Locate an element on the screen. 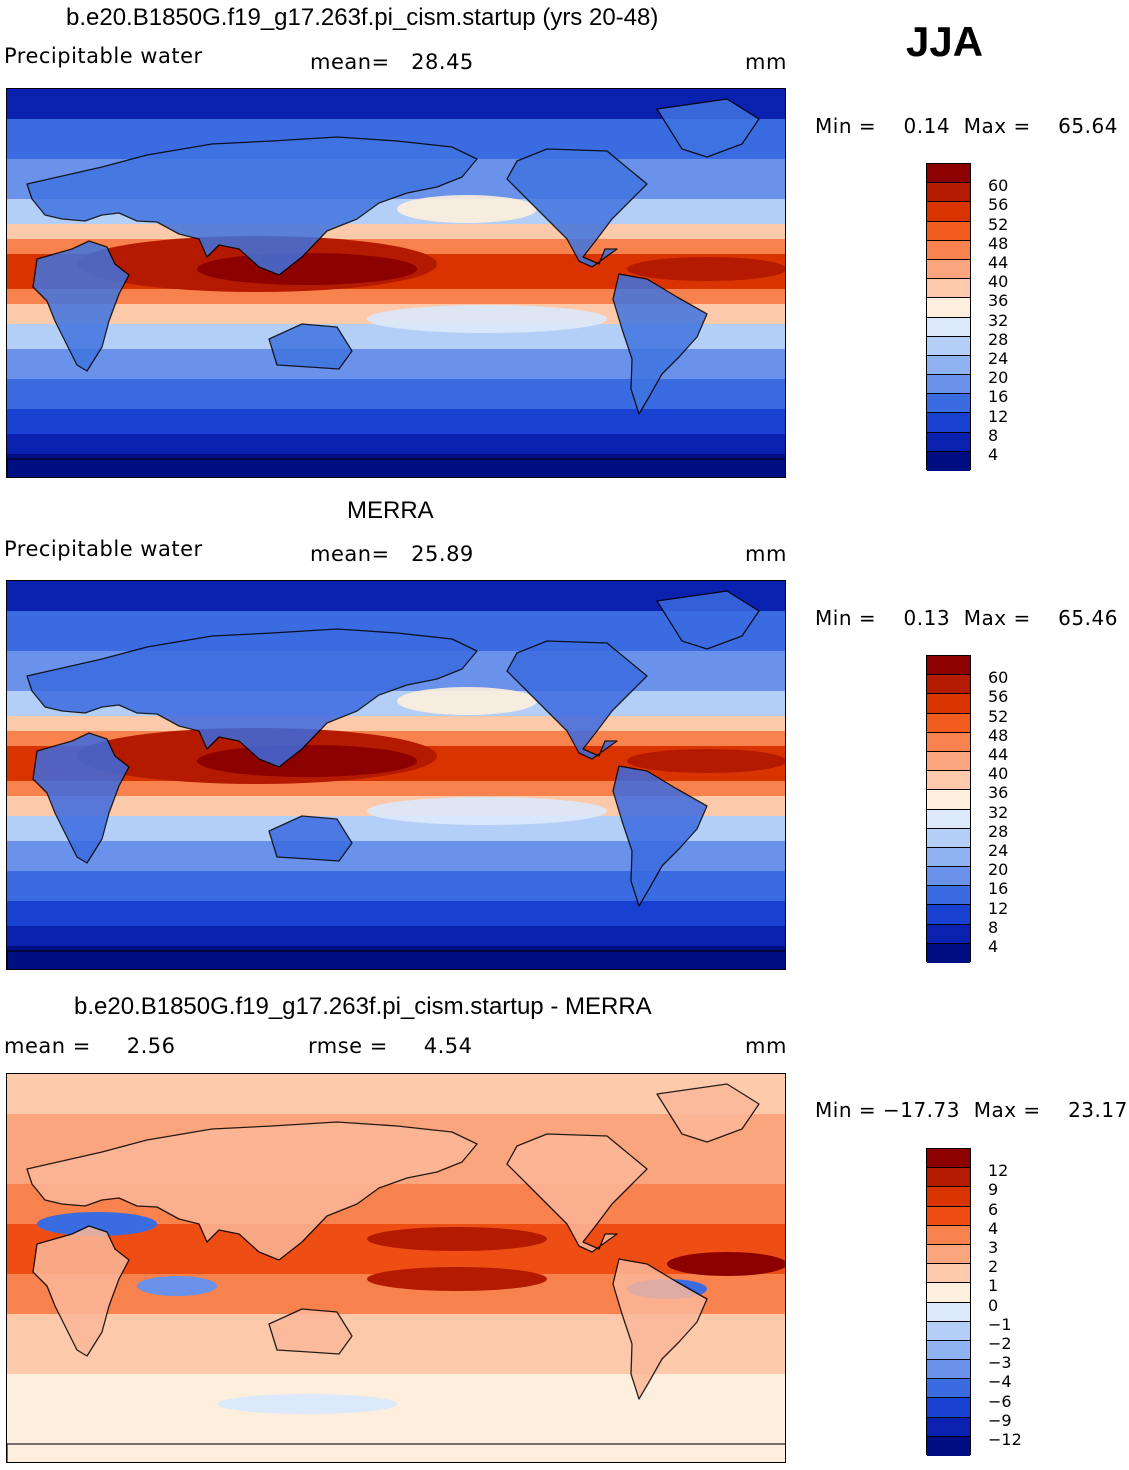 This screenshot has width=1129, height=1470. colorbar-tick-label: −9 is located at coordinates (1000, 1420).